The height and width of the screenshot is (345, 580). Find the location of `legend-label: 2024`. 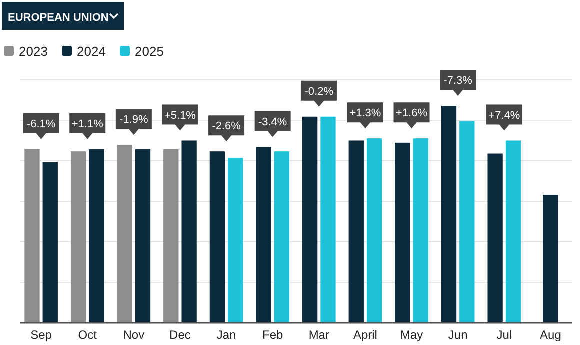

legend-label: 2024 is located at coordinates (91, 51).